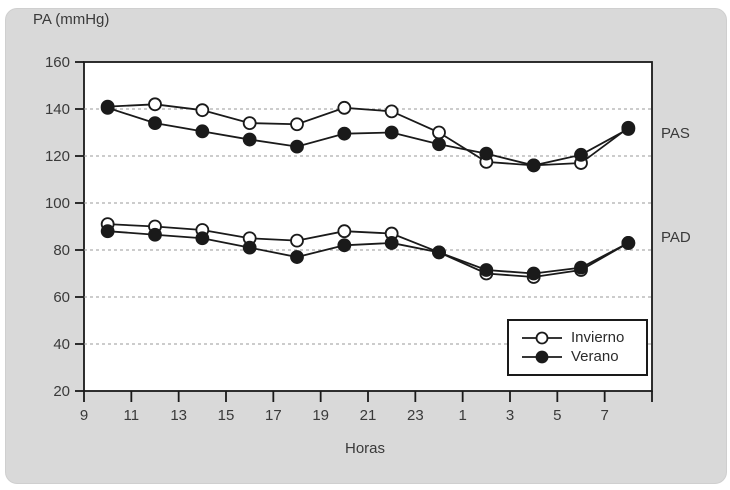 The image size is (730, 490). What do you see at coordinates (71, 19) in the screenshot?
I see `chart-title: PA (mmHg)` at bounding box center [71, 19].